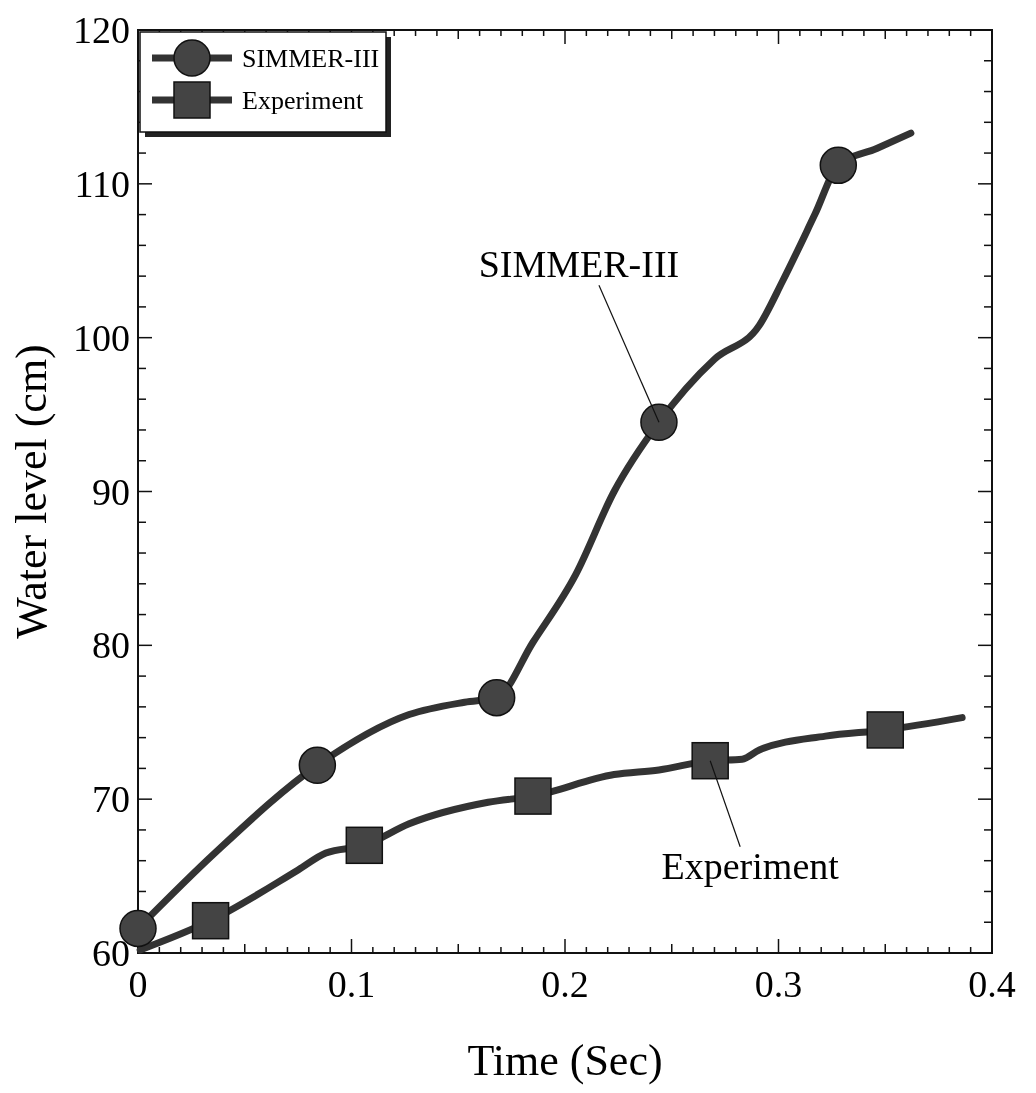  I want to click on legend-label: SIMMER-III, so click(311, 58).